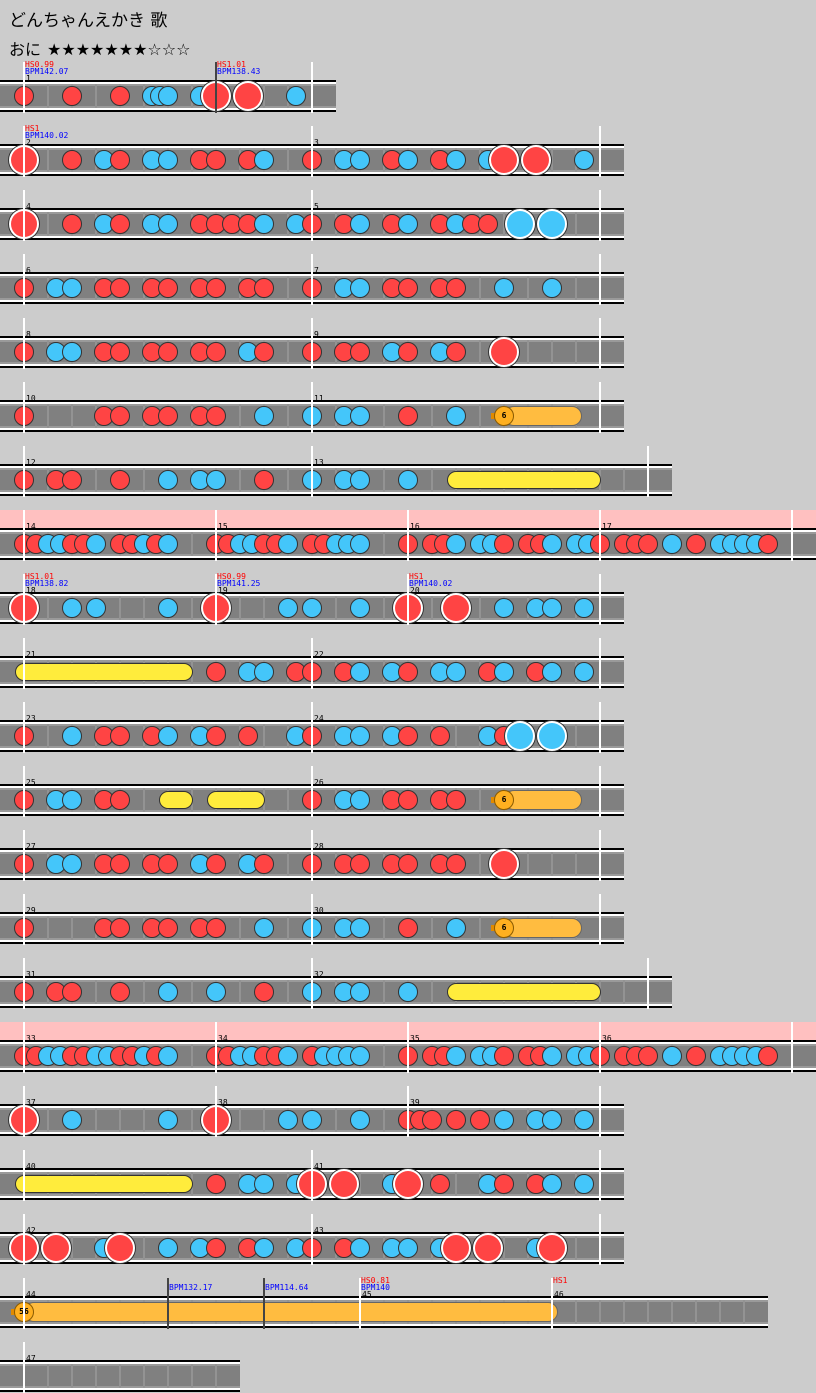 This screenshot has width=816, height=1393. I want to click on drumroll-note, so click(104, 1184).